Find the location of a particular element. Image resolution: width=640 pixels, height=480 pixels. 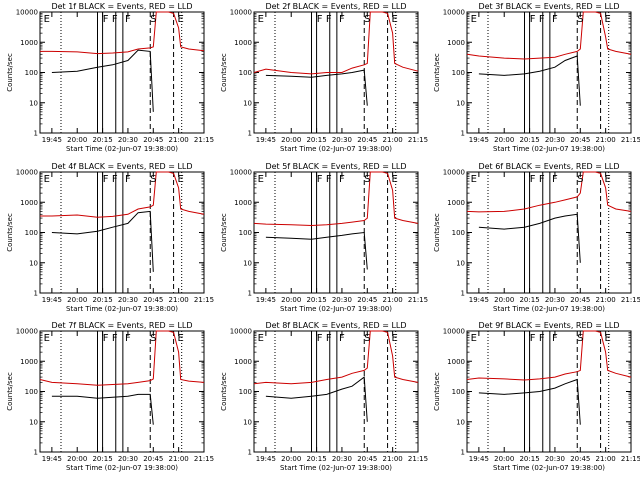

chart-title: Det 7f BLACK = Events, RED = LLD is located at coordinates (121, 325).